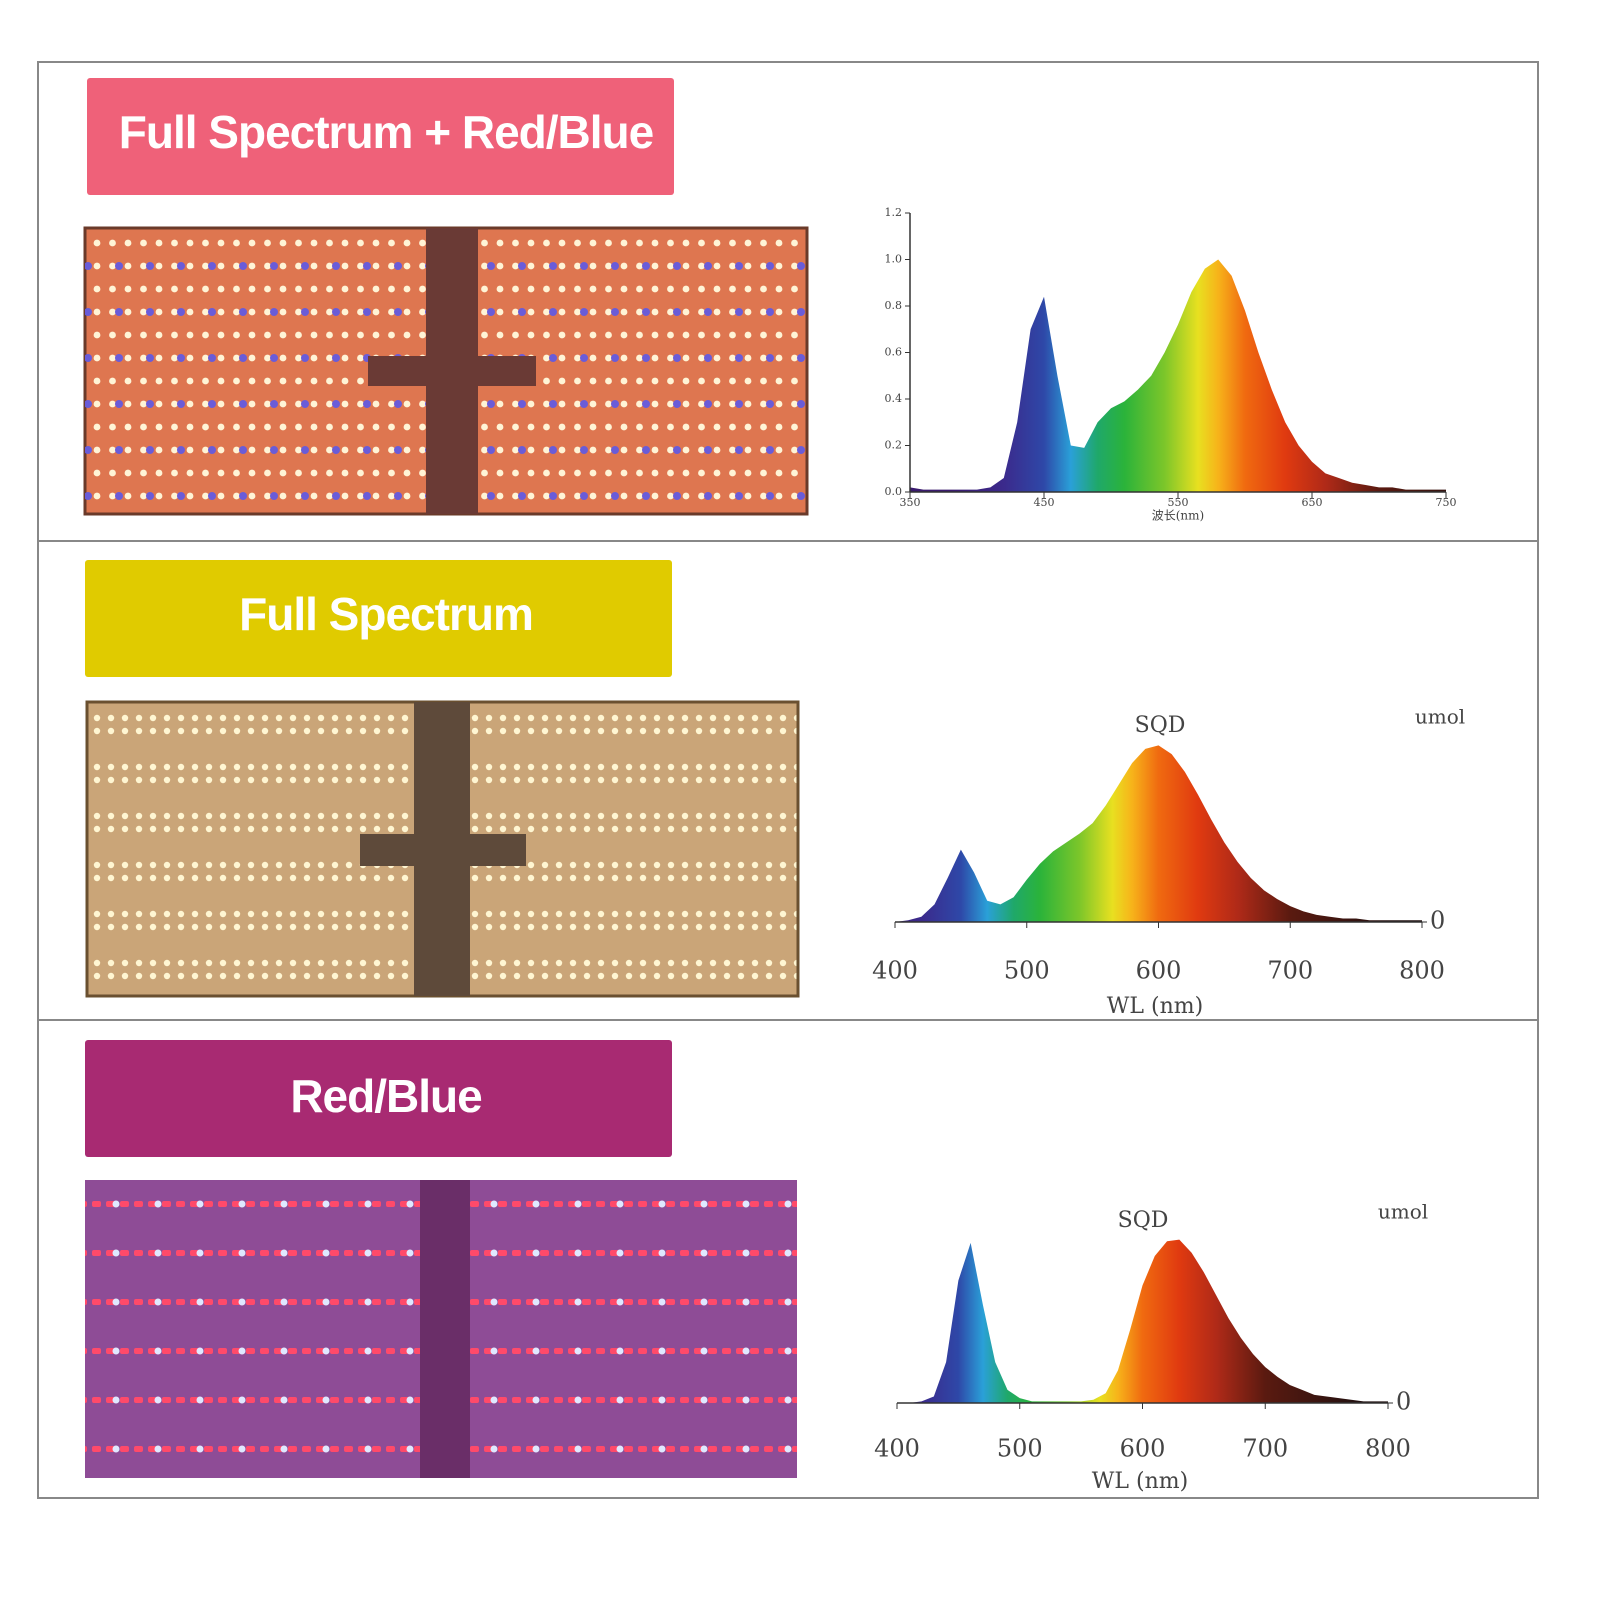 Image resolution: width=1600 pixels, height=1604 pixels. What do you see at coordinates (910, 502) in the screenshot?
I see `x-tick-label: 350` at bounding box center [910, 502].